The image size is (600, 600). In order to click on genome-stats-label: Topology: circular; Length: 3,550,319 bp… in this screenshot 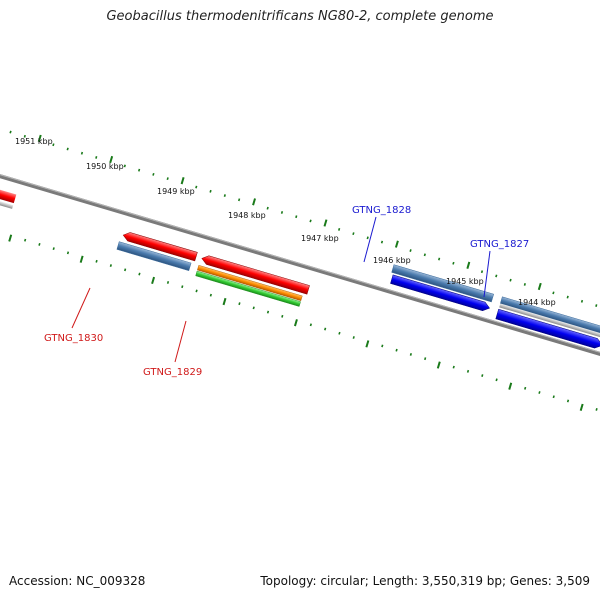, I will do `click(425, 581)`.